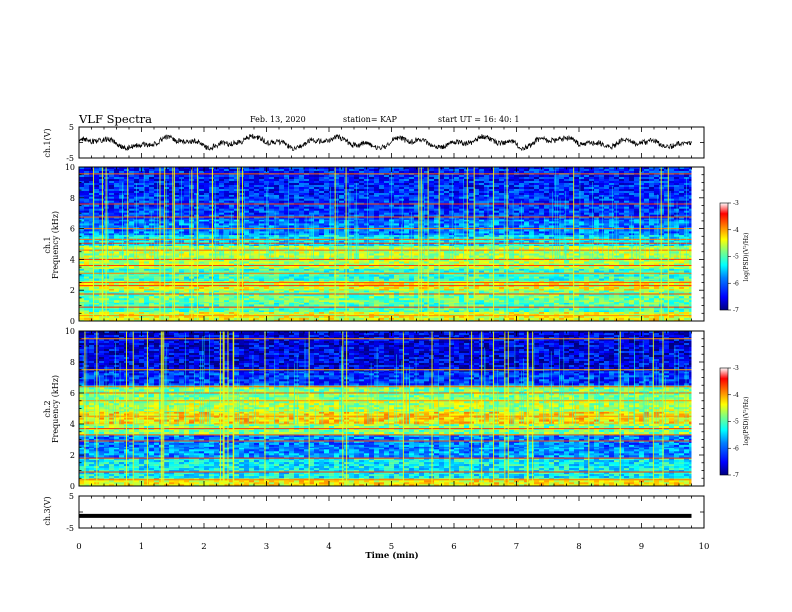 The image size is (792, 612). I want to click on ch1-waveform-panel: 5-5, so click(385, 143).